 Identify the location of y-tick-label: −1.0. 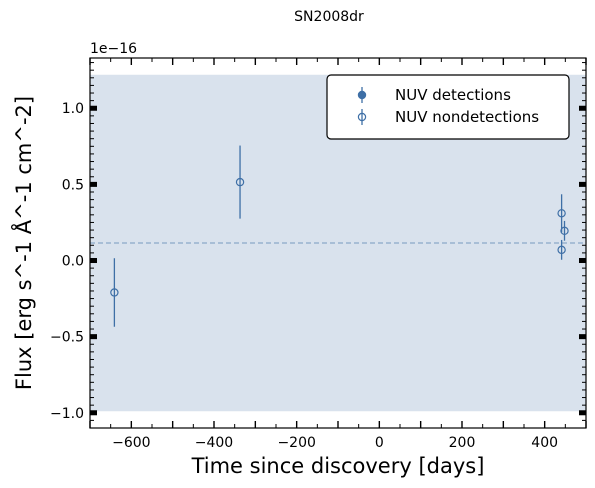
(67, 414).